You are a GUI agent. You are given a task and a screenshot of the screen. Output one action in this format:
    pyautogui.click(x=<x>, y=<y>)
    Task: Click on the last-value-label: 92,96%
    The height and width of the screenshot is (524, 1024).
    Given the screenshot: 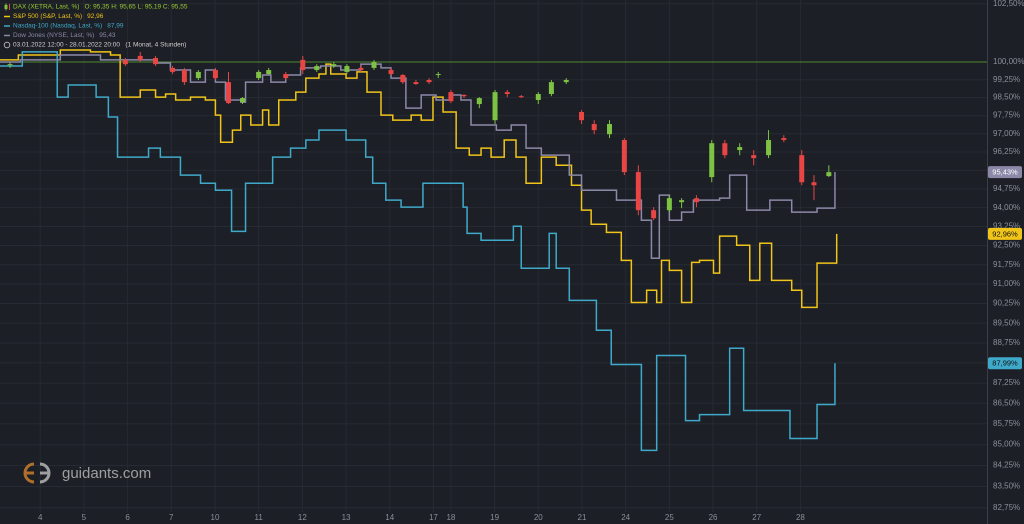 What is the action you would take?
    pyautogui.click(x=1005, y=233)
    